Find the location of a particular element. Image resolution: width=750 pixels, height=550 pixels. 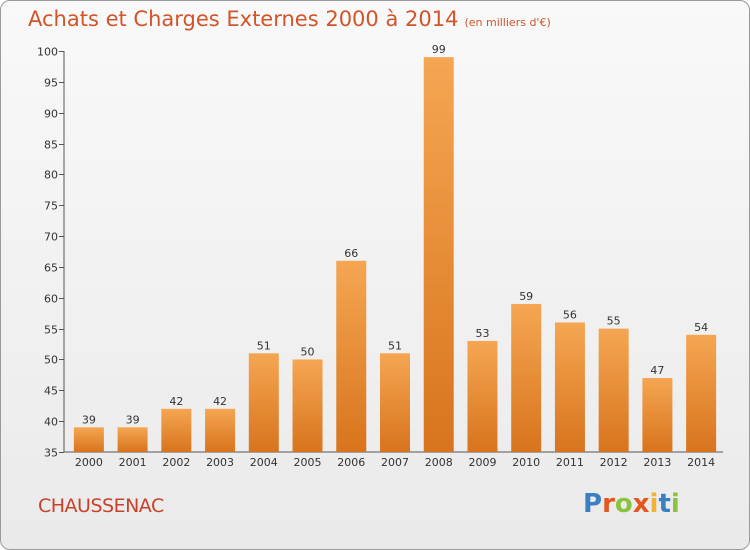

y-tick-label: 80 is located at coordinates (51, 175).